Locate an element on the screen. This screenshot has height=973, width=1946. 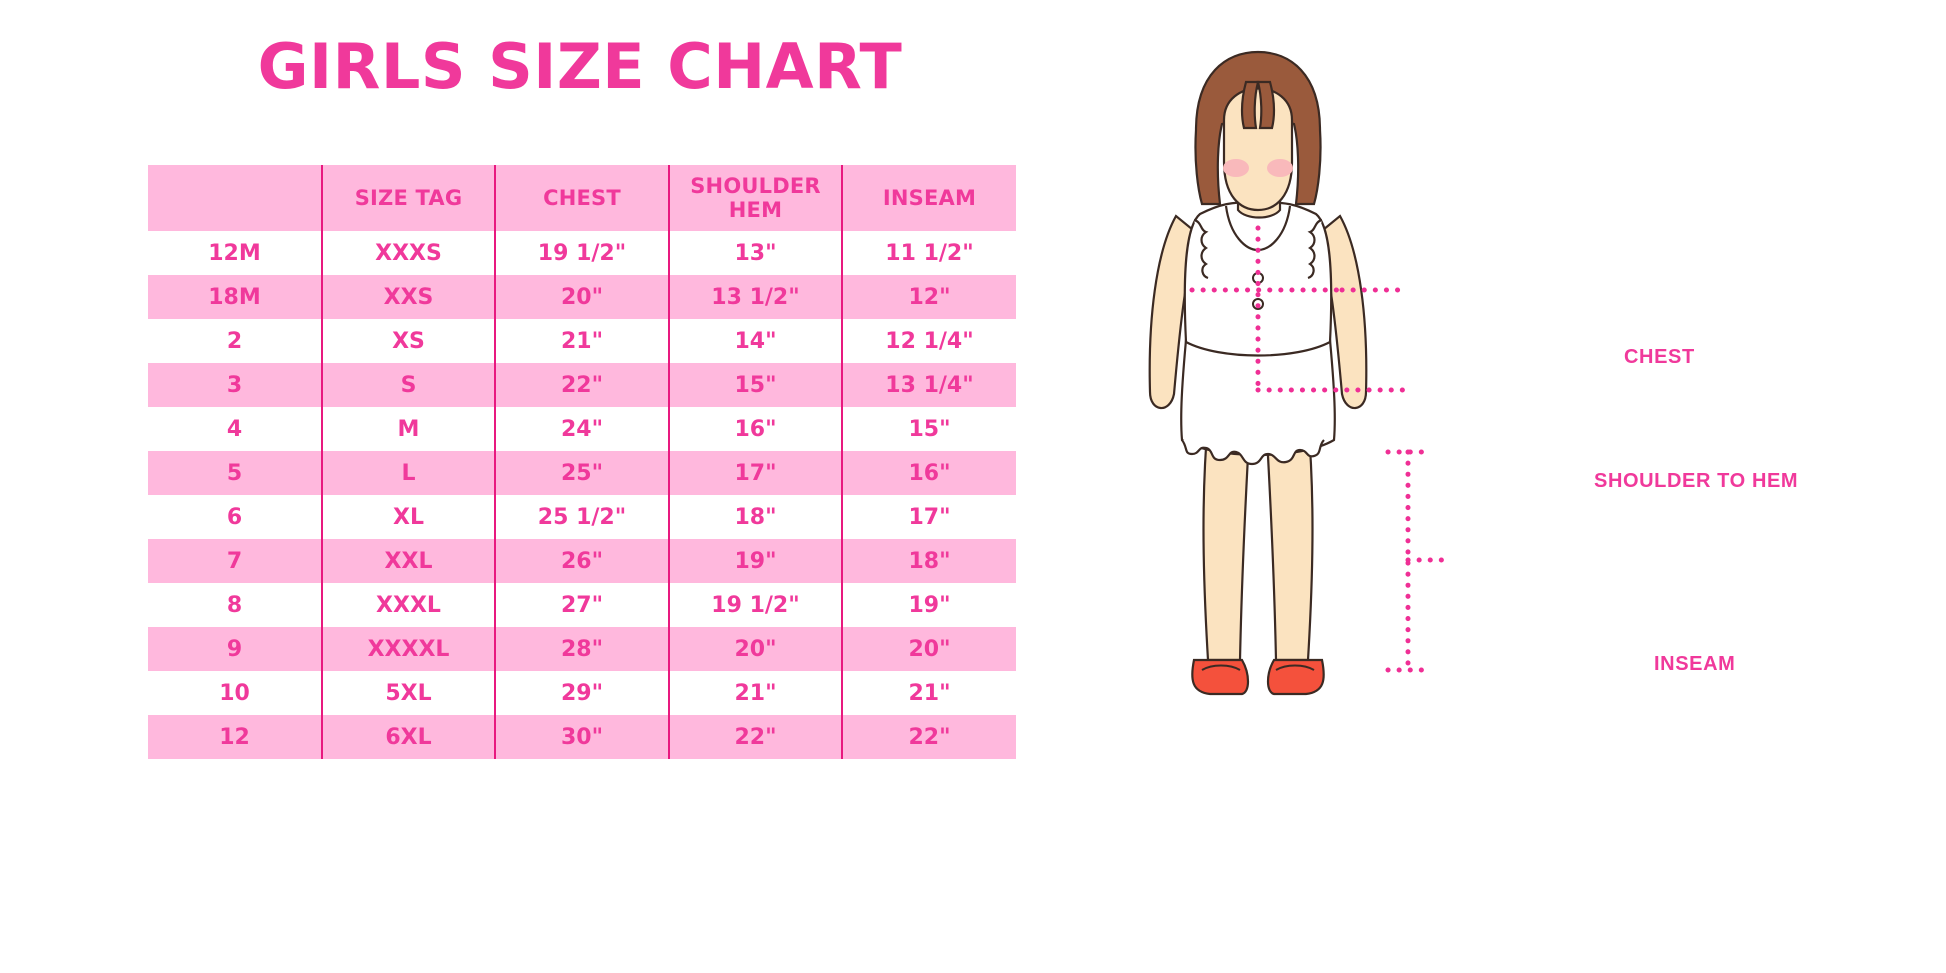
cell-size-tag: XXL is located at coordinates (408, 561).